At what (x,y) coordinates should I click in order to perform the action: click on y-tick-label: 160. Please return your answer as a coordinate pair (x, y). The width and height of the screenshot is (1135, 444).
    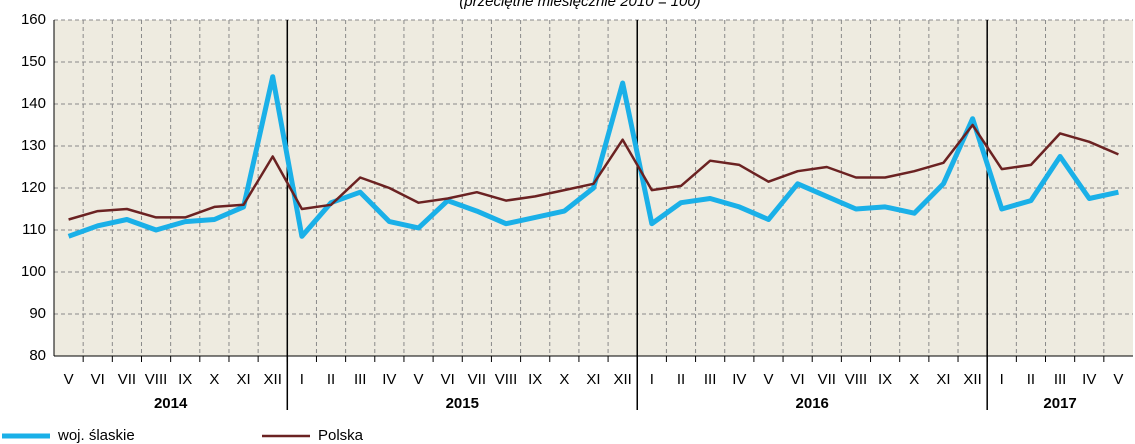
    Looking at the image, I should click on (33, 19).